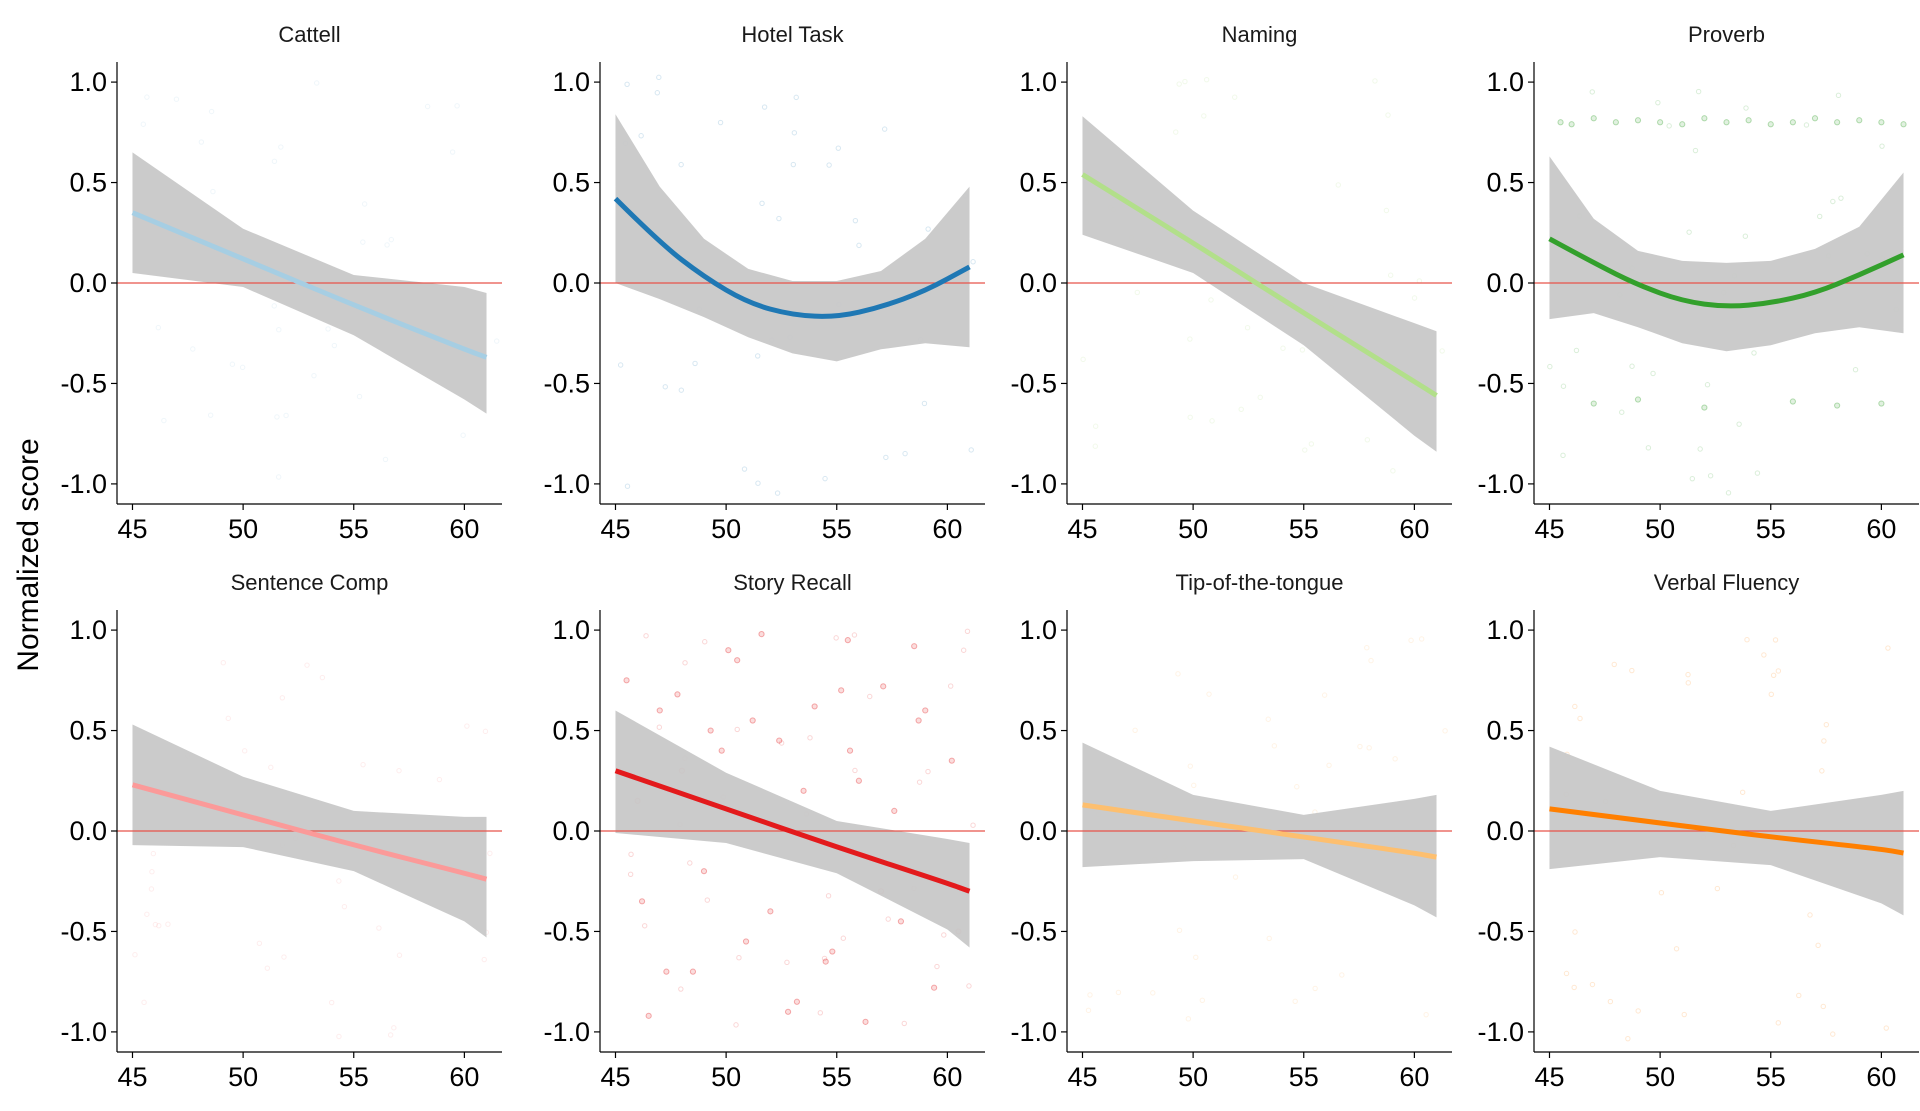 The width and height of the screenshot is (1920, 1111). What do you see at coordinates (1193, 529) in the screenshot?
I see `x-tick-label: 50` at bounding box center [1193, 529].